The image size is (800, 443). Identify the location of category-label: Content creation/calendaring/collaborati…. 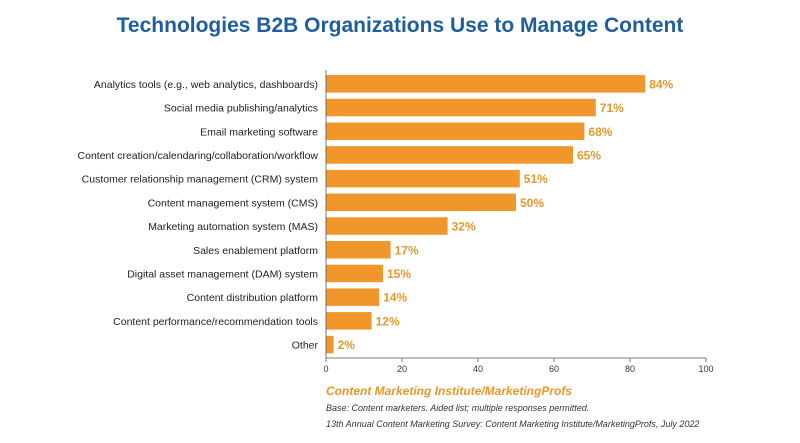
(198, 156).